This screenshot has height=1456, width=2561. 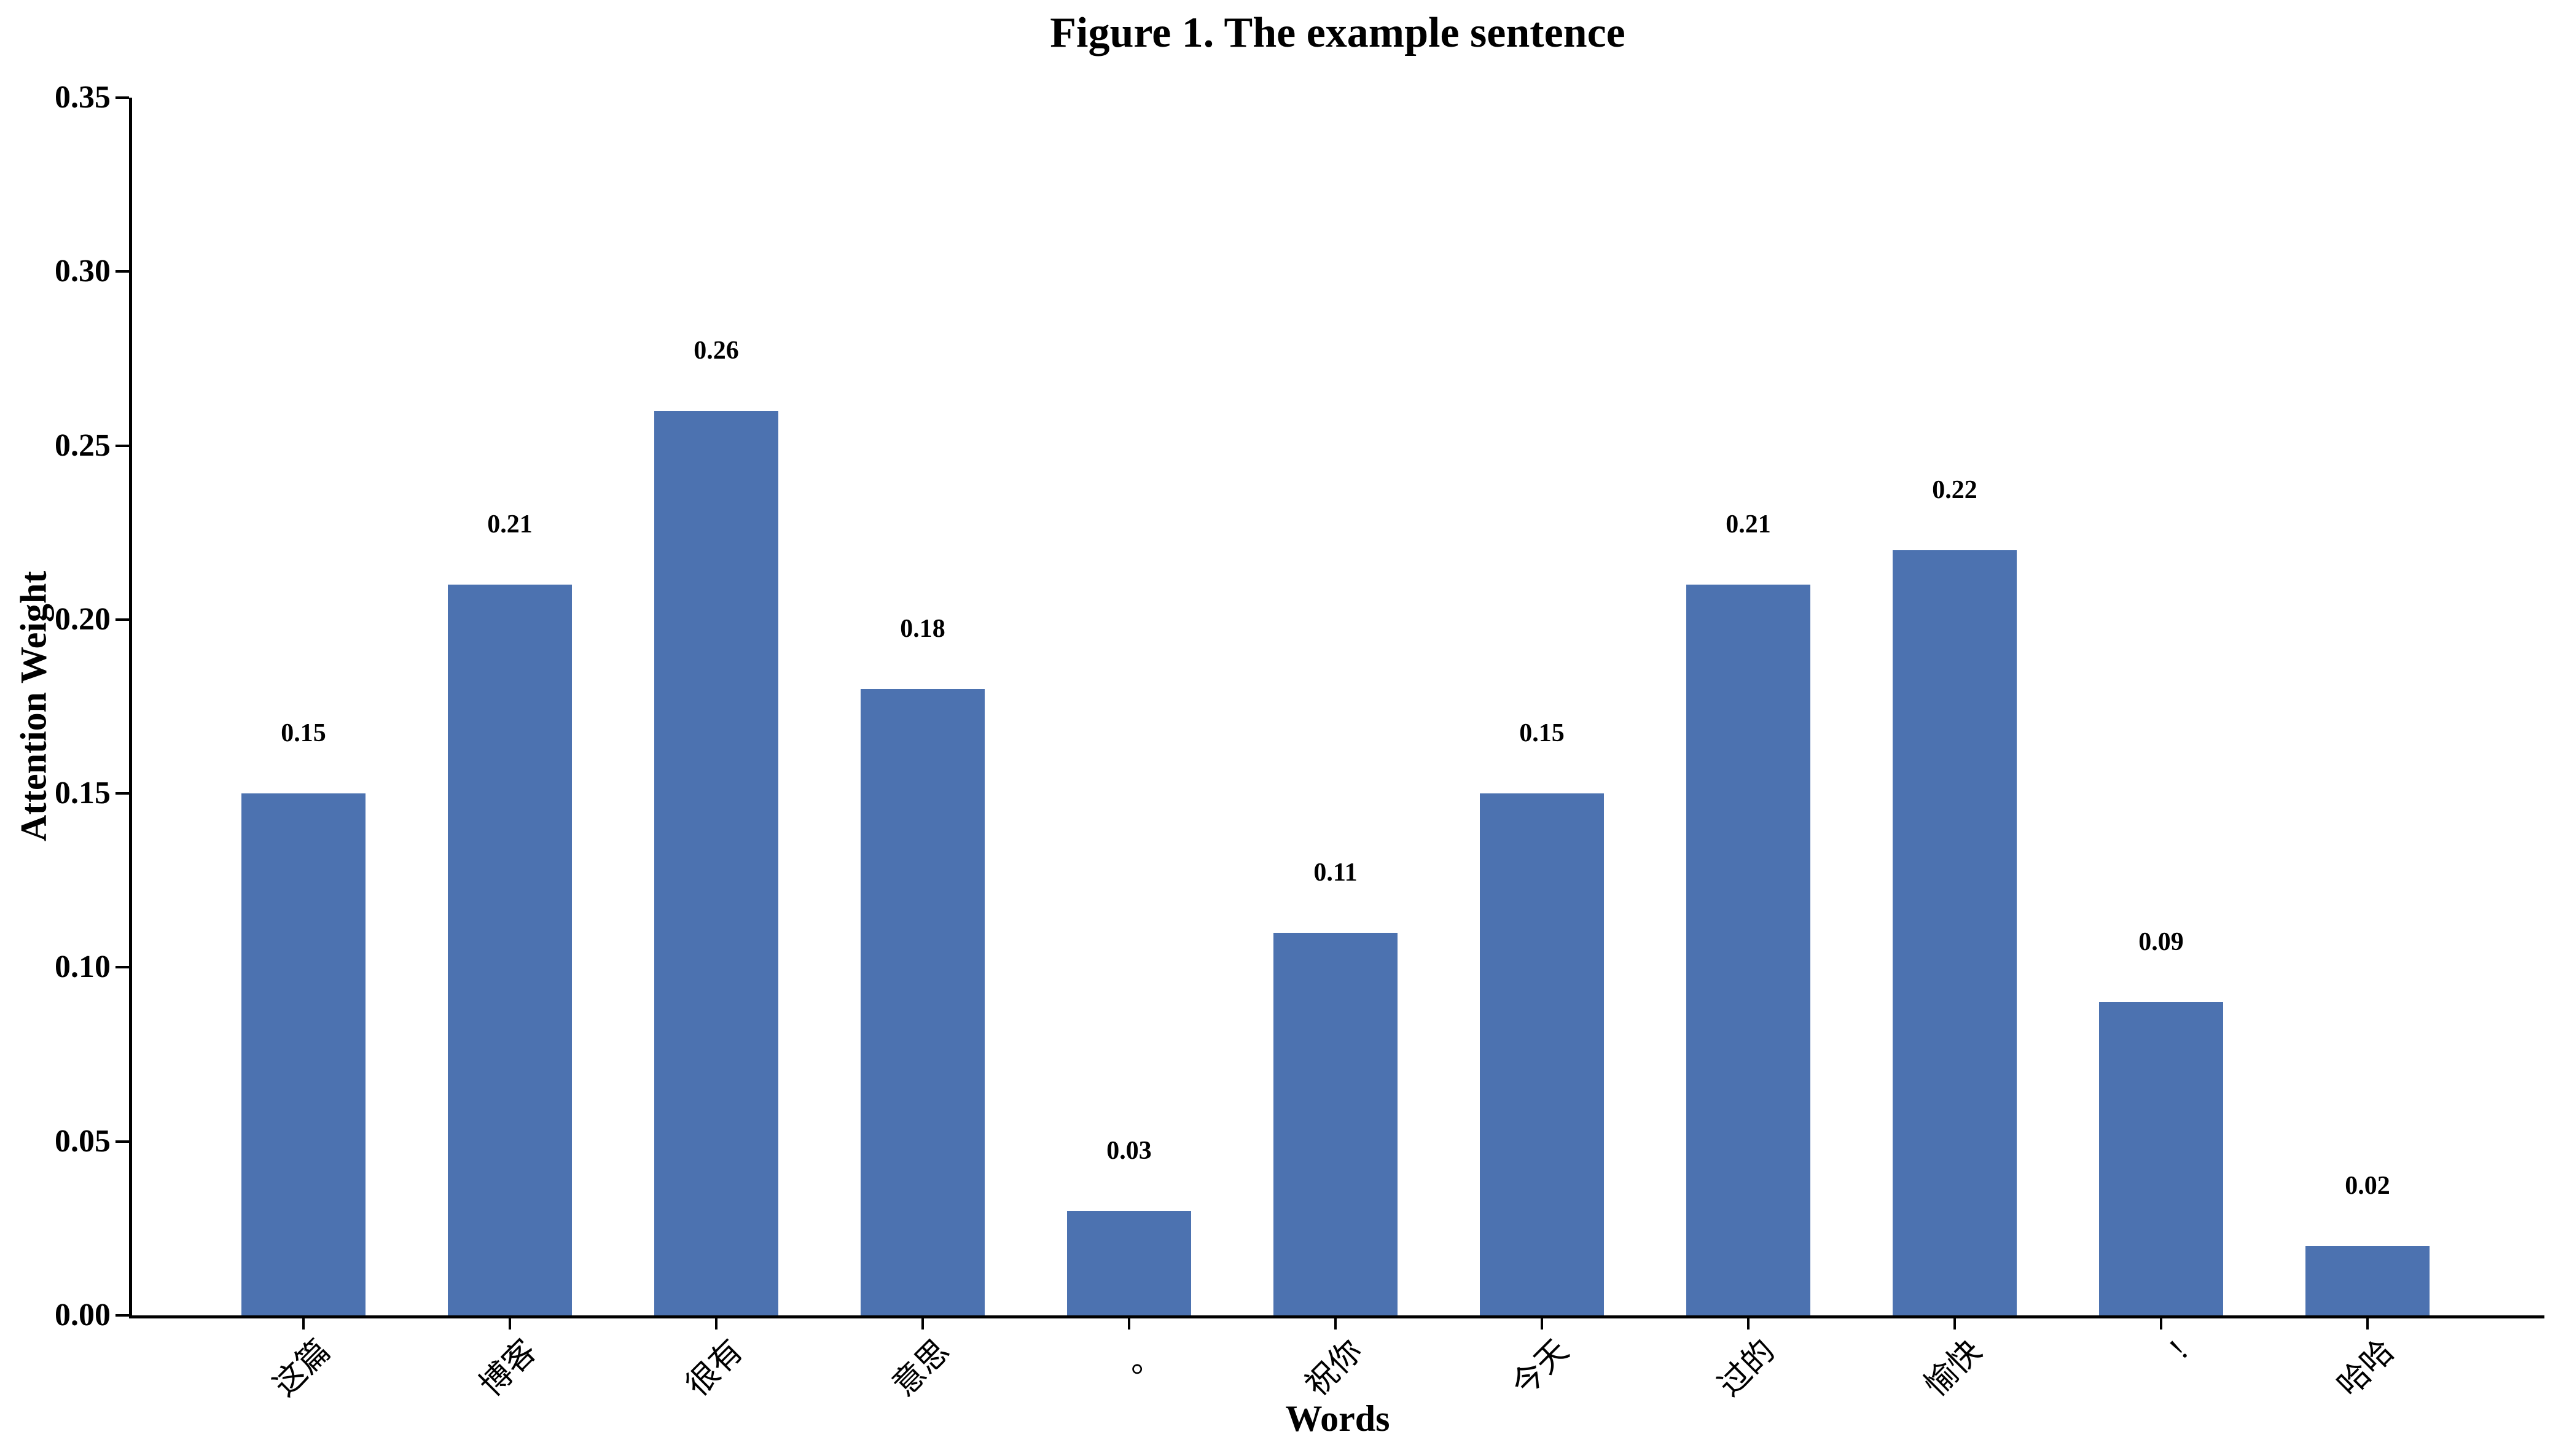 What do you see at coordinates (2161, 942) in the screenshot?
I see `bar-value-label: 0.09` at bounding box center [2161, 942].